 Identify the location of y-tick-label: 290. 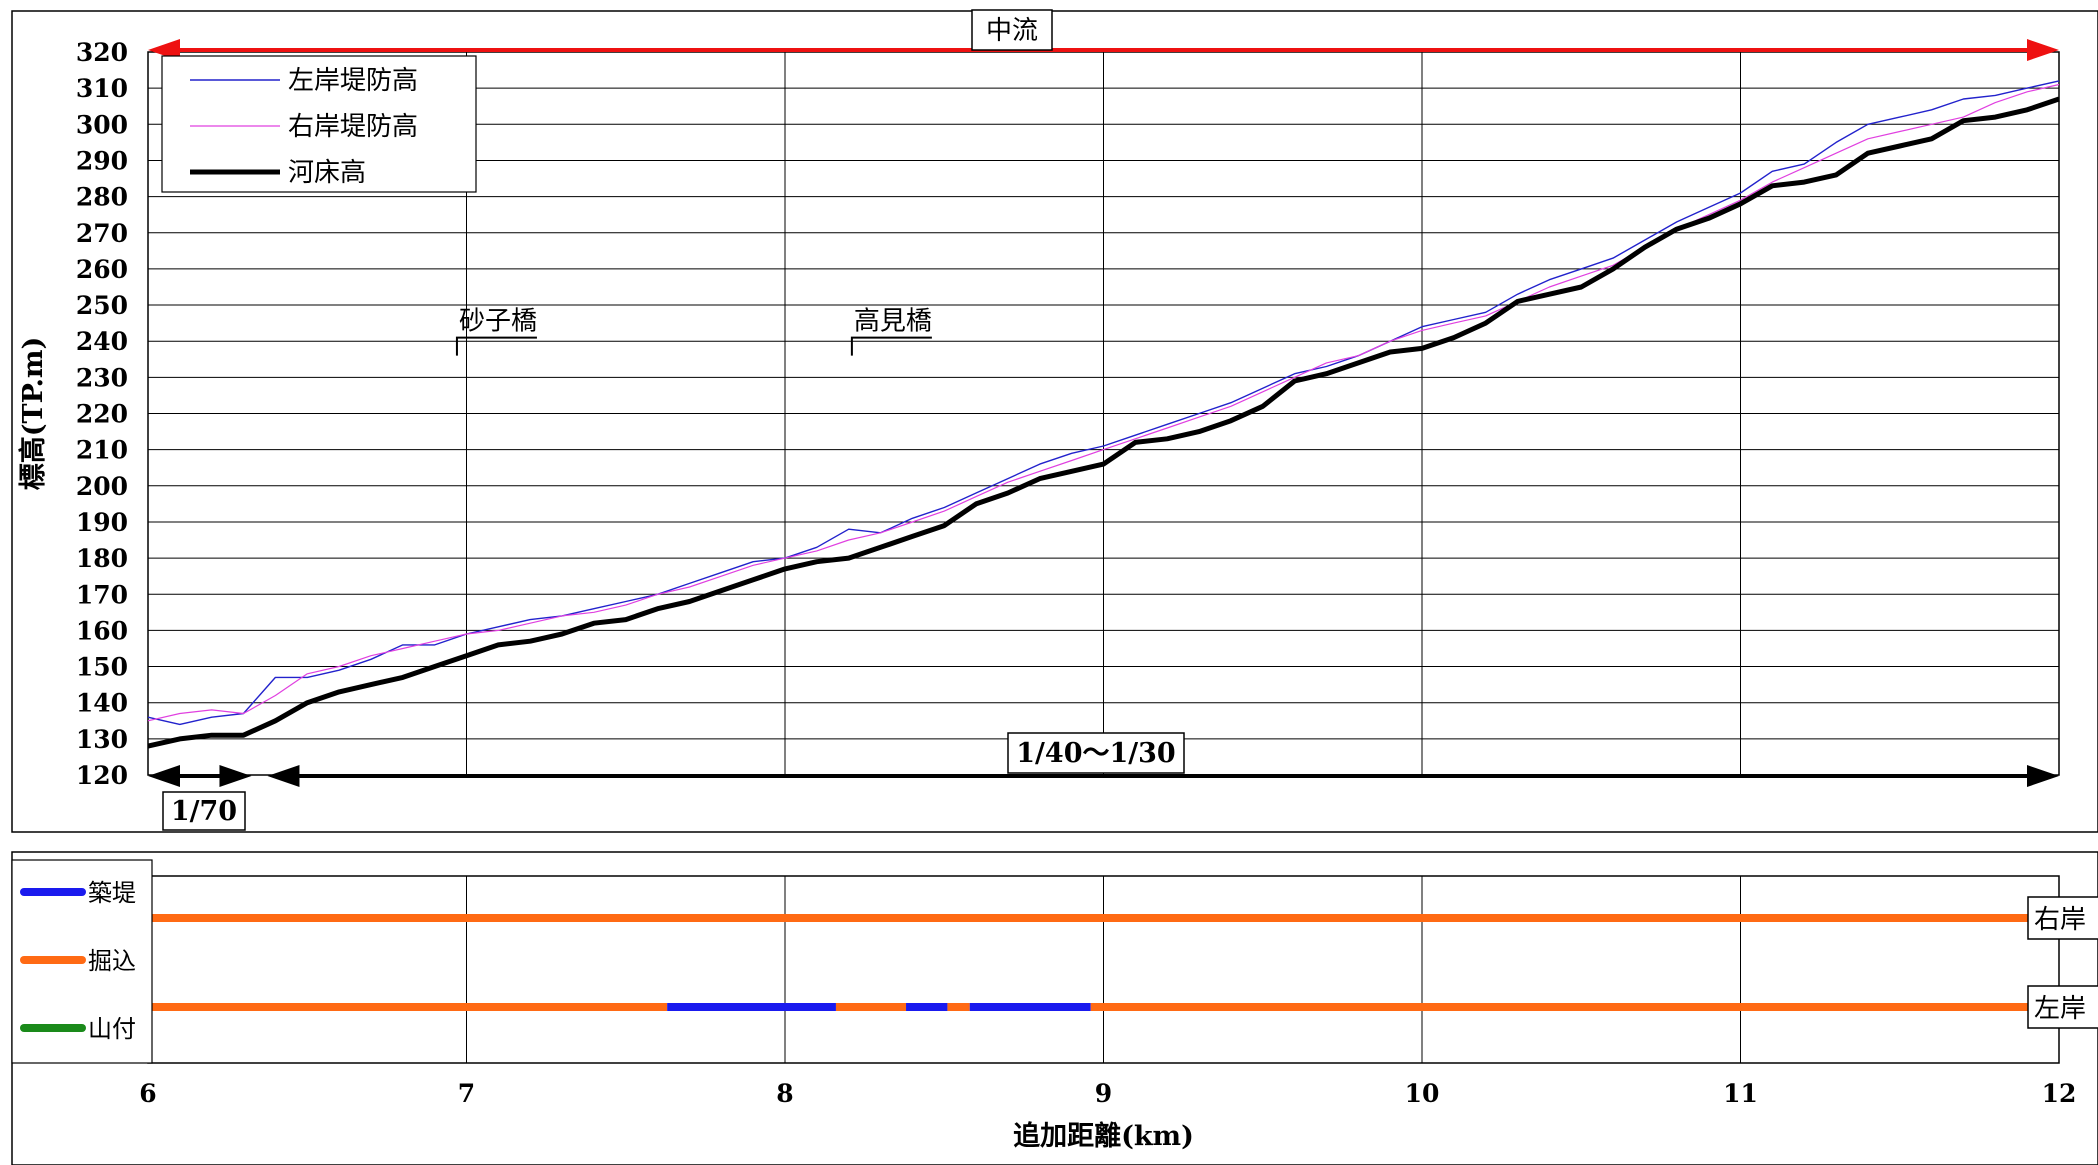
(102, 160).